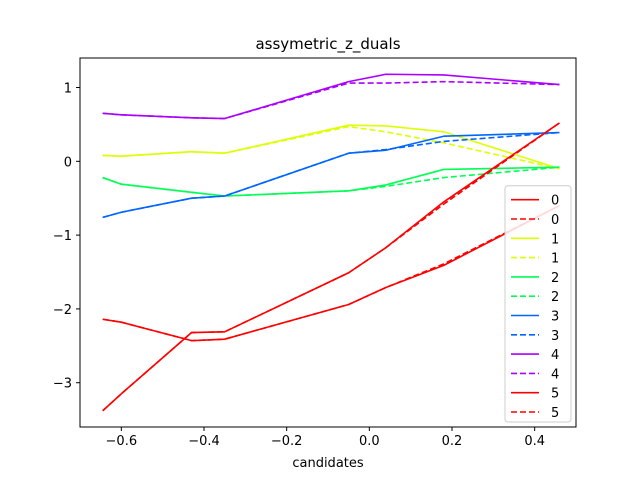 The image size is (640, 480). Describe the element at coordinates (62, 384) in the screenshot. I see `y-tick-label: −3` at that location.